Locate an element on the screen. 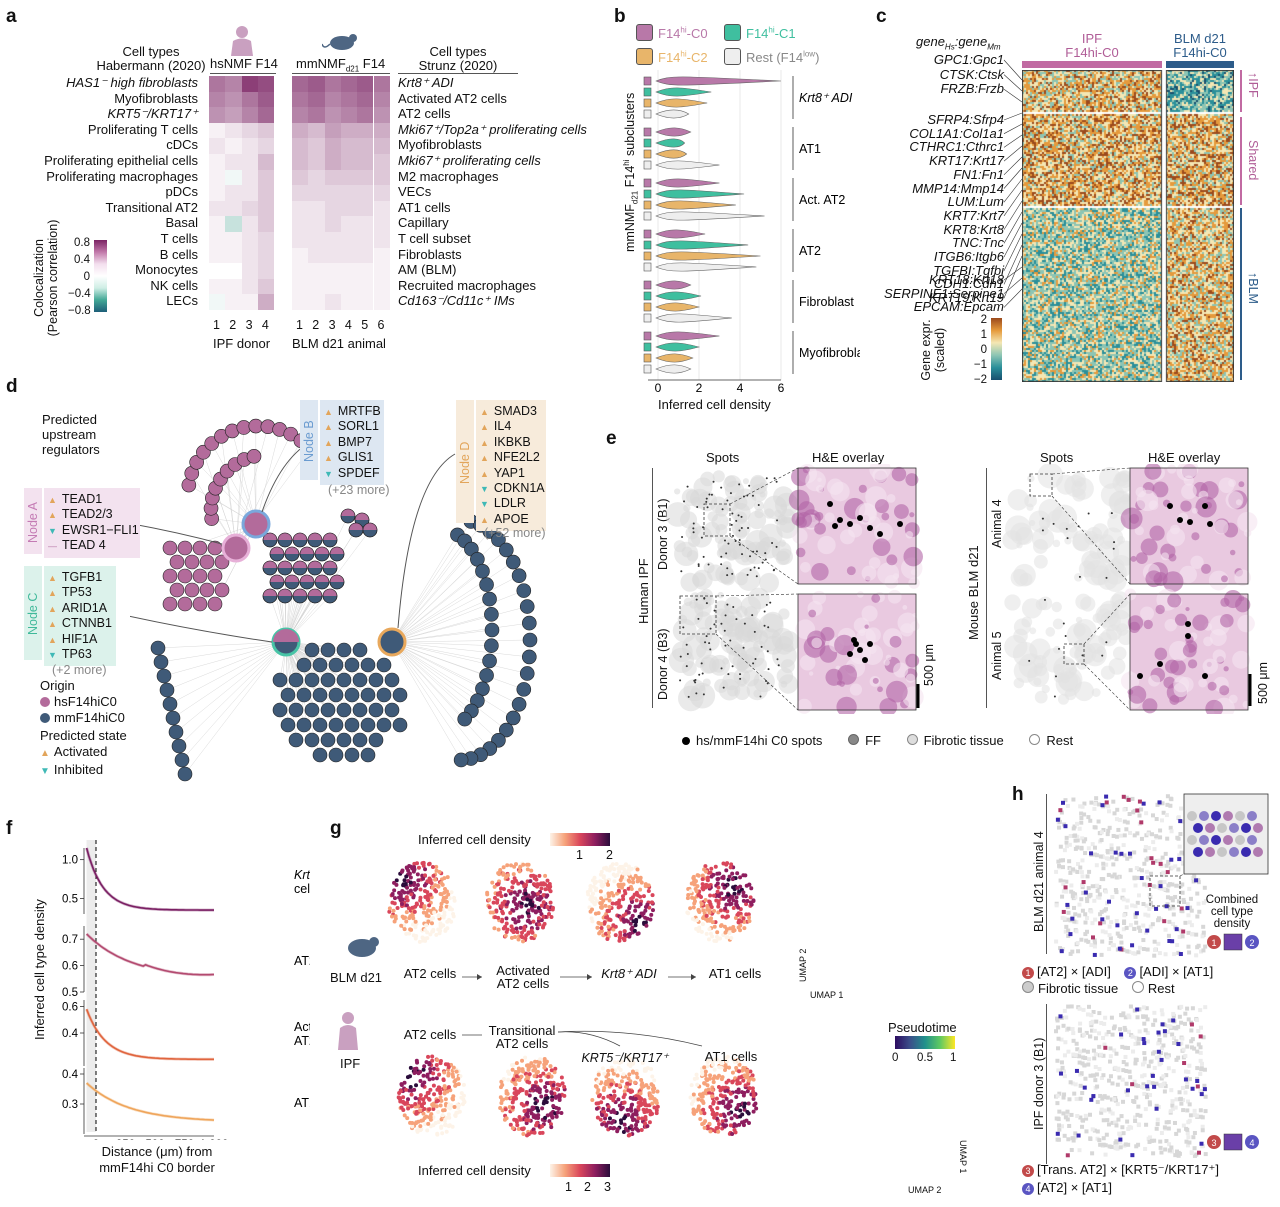 This screenshot has height=1207, width=1280. e-legend-rest: Rest is located at coordinates (1060, 740).